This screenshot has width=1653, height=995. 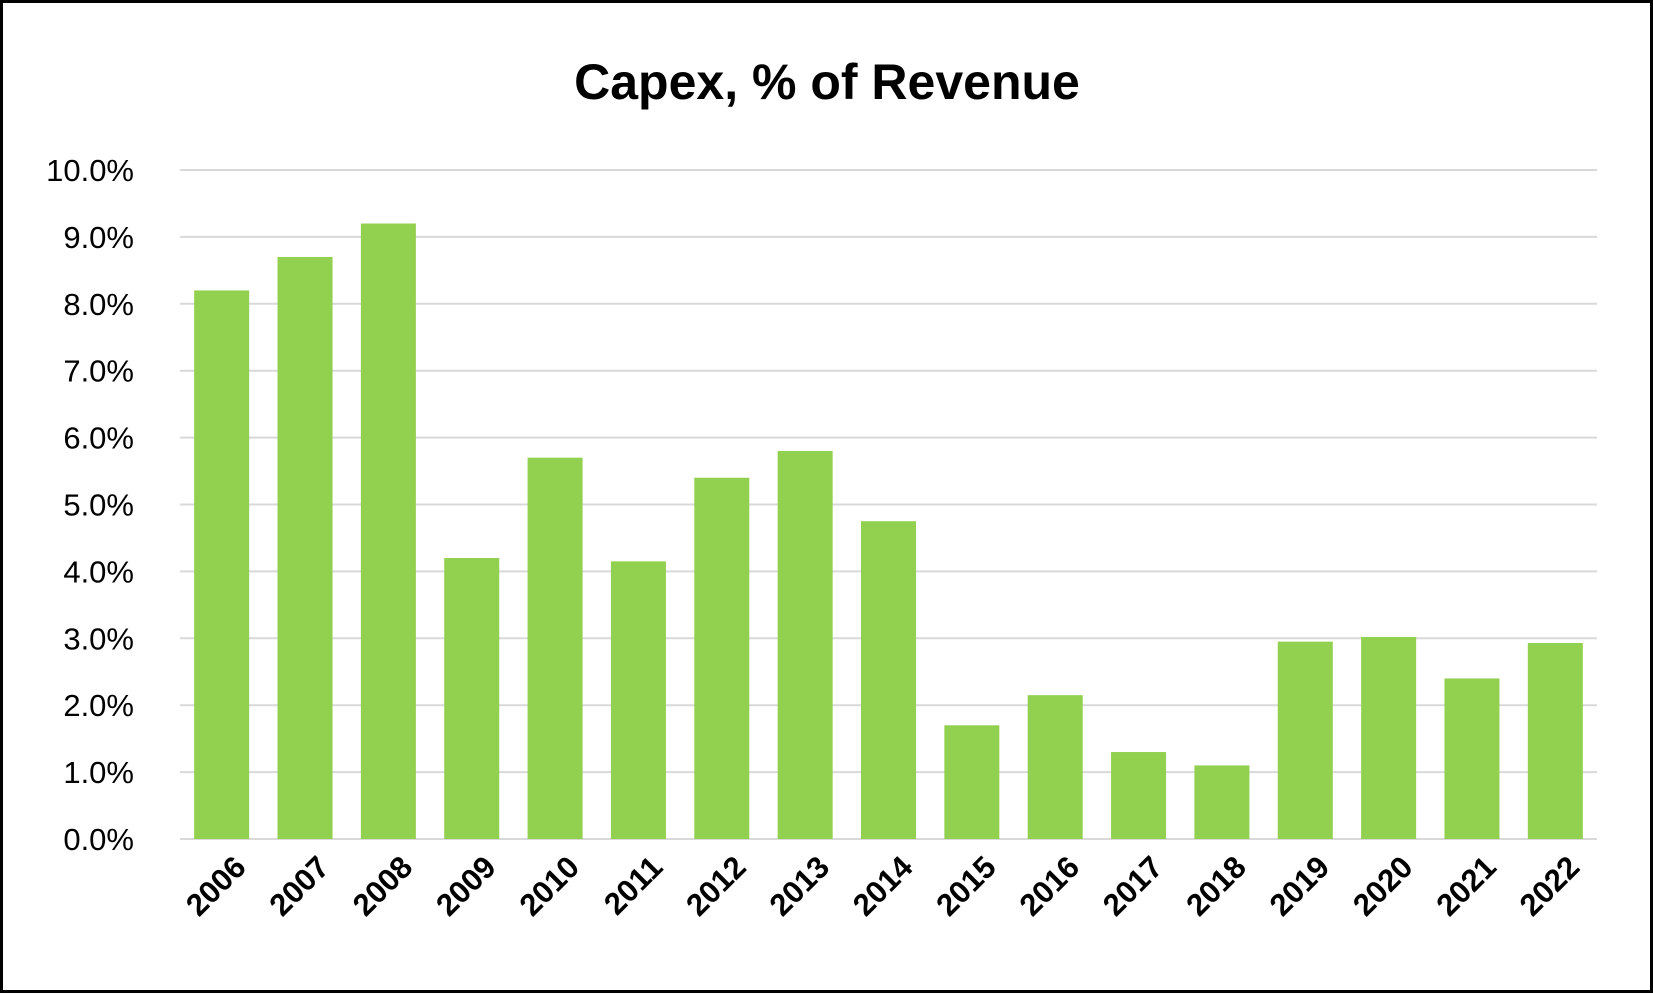 I want to click on bar-2013, so click(x=805, y=644).